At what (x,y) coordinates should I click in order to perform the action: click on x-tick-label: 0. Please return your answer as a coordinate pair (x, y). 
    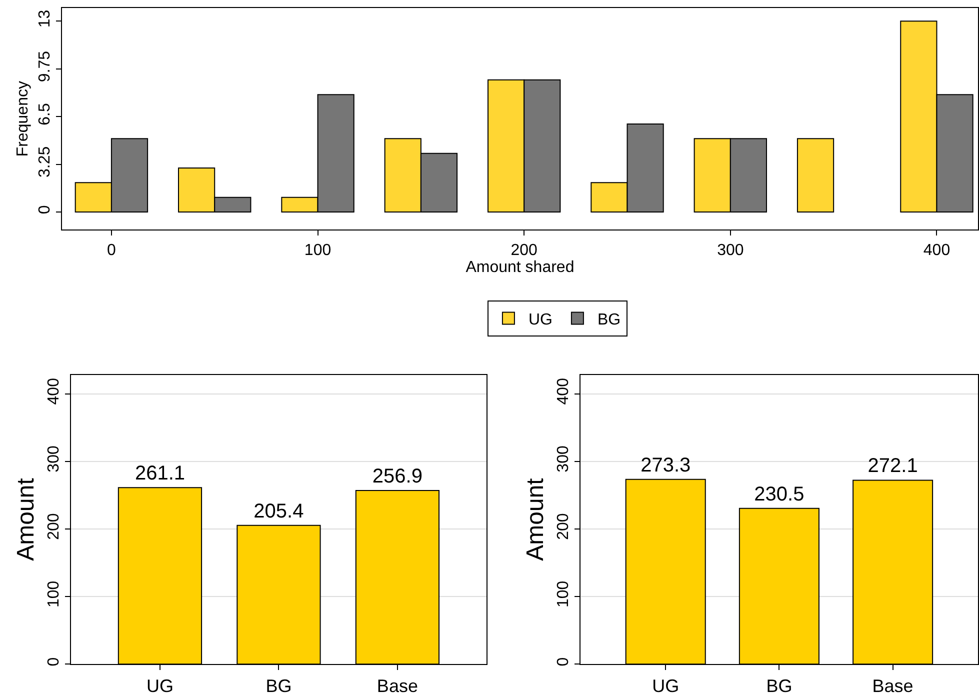
    Looking at the image, I should click on (111, 250).